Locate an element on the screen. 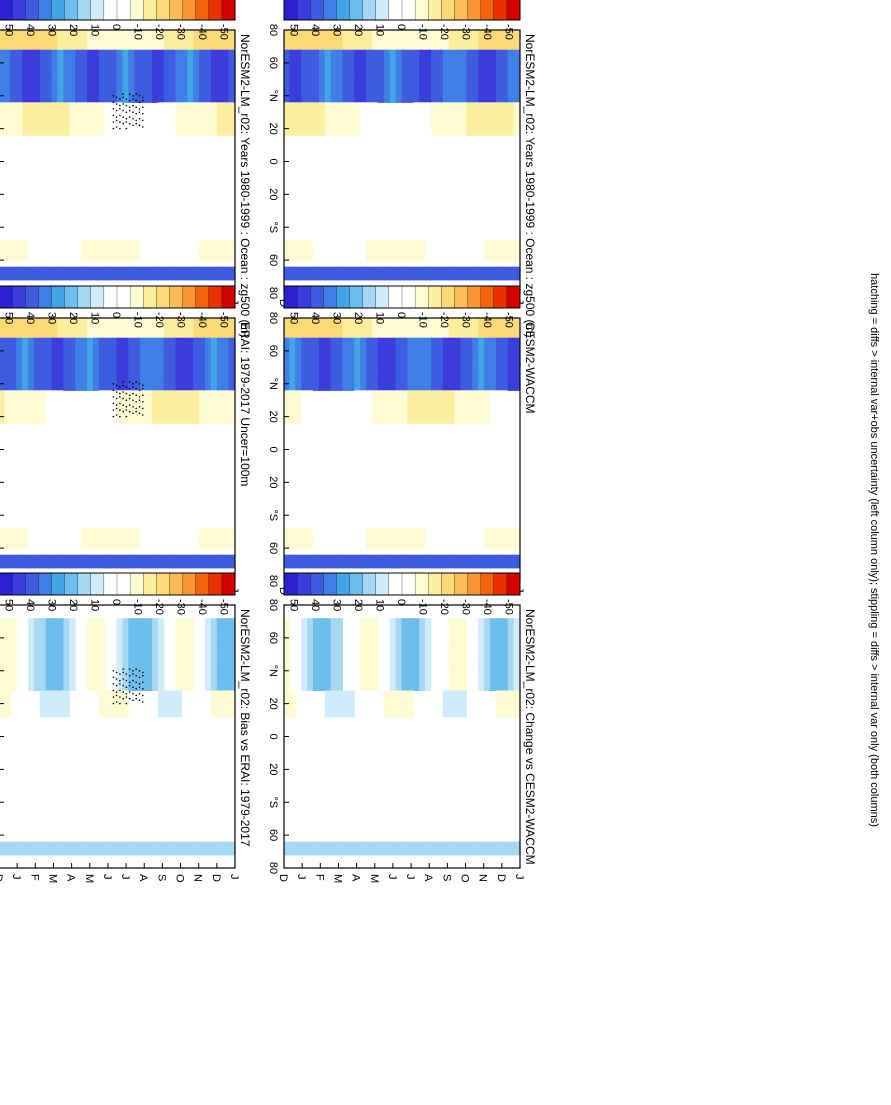 Image resolution: width=891 pixels, height=1105 pixels. month-label: A is located at coordinates (71, 878).